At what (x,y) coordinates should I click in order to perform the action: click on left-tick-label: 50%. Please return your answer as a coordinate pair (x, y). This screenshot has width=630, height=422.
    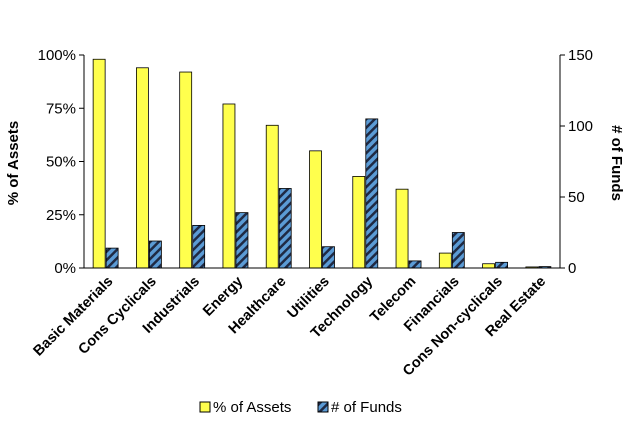
    Looking at the image, I should click on (61, 162).